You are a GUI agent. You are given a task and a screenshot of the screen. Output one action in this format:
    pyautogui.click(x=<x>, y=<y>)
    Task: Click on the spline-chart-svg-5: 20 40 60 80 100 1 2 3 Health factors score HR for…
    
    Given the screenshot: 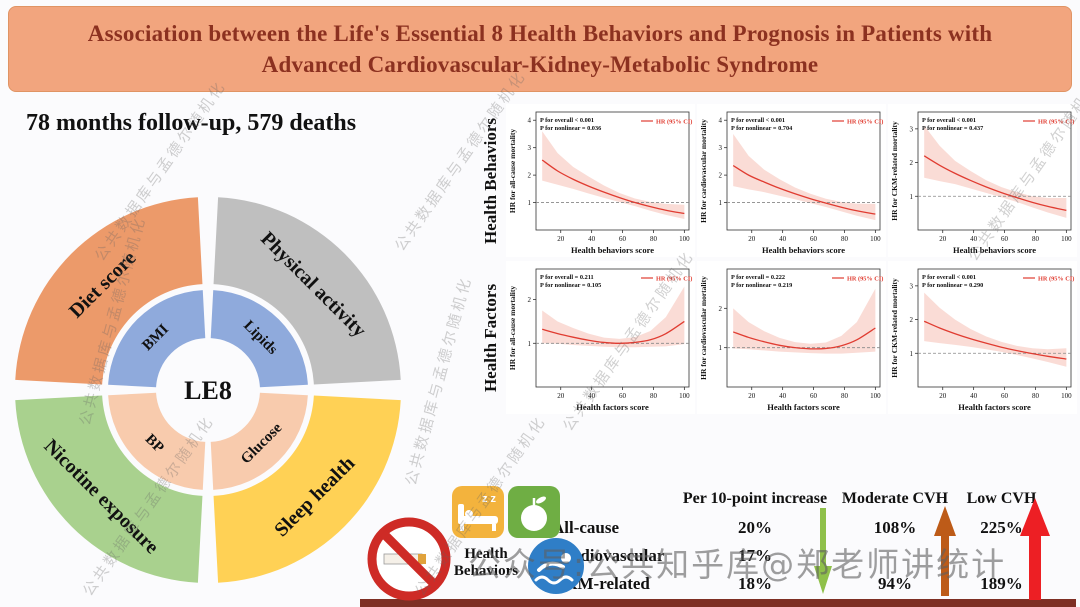 What is the action you would take?
    pyautogui.click(x=982, y=340)
    